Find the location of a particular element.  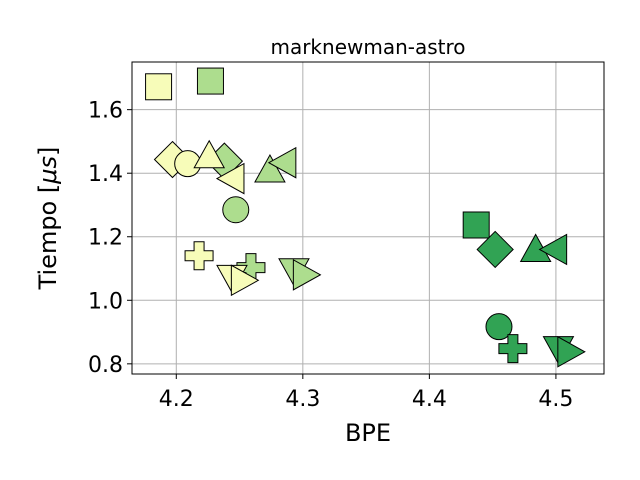

y-axis-label-prefix: Tiempo [ is located at coordinates (48, 237).